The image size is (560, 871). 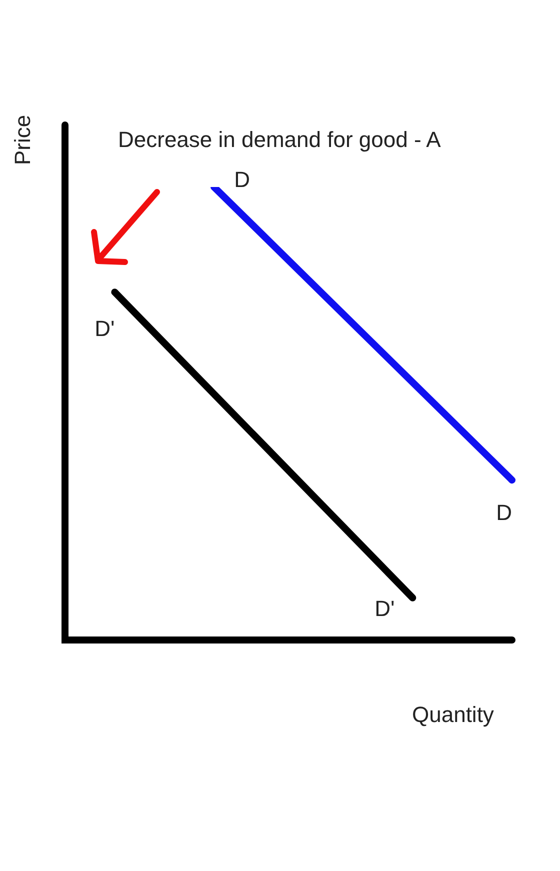 What do you see at coordinates (453, 715) in the screenshot?
I see `x-axis-title: Quantity` at bounding box center [453, 715].